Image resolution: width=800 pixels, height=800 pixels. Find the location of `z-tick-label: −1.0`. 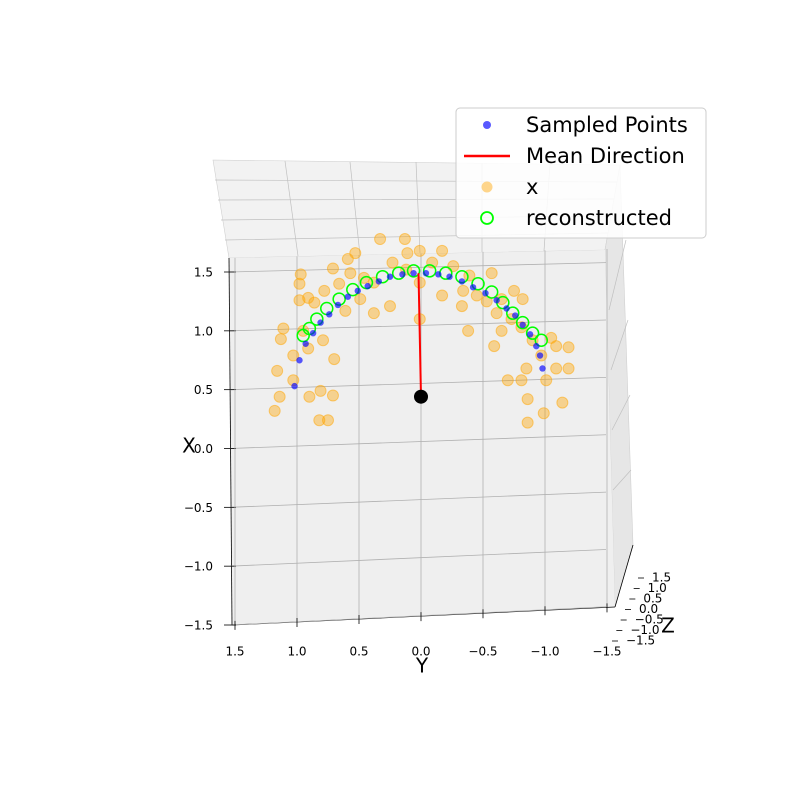

z-tick-label: −1.0 is located at coordinates (644, 630).